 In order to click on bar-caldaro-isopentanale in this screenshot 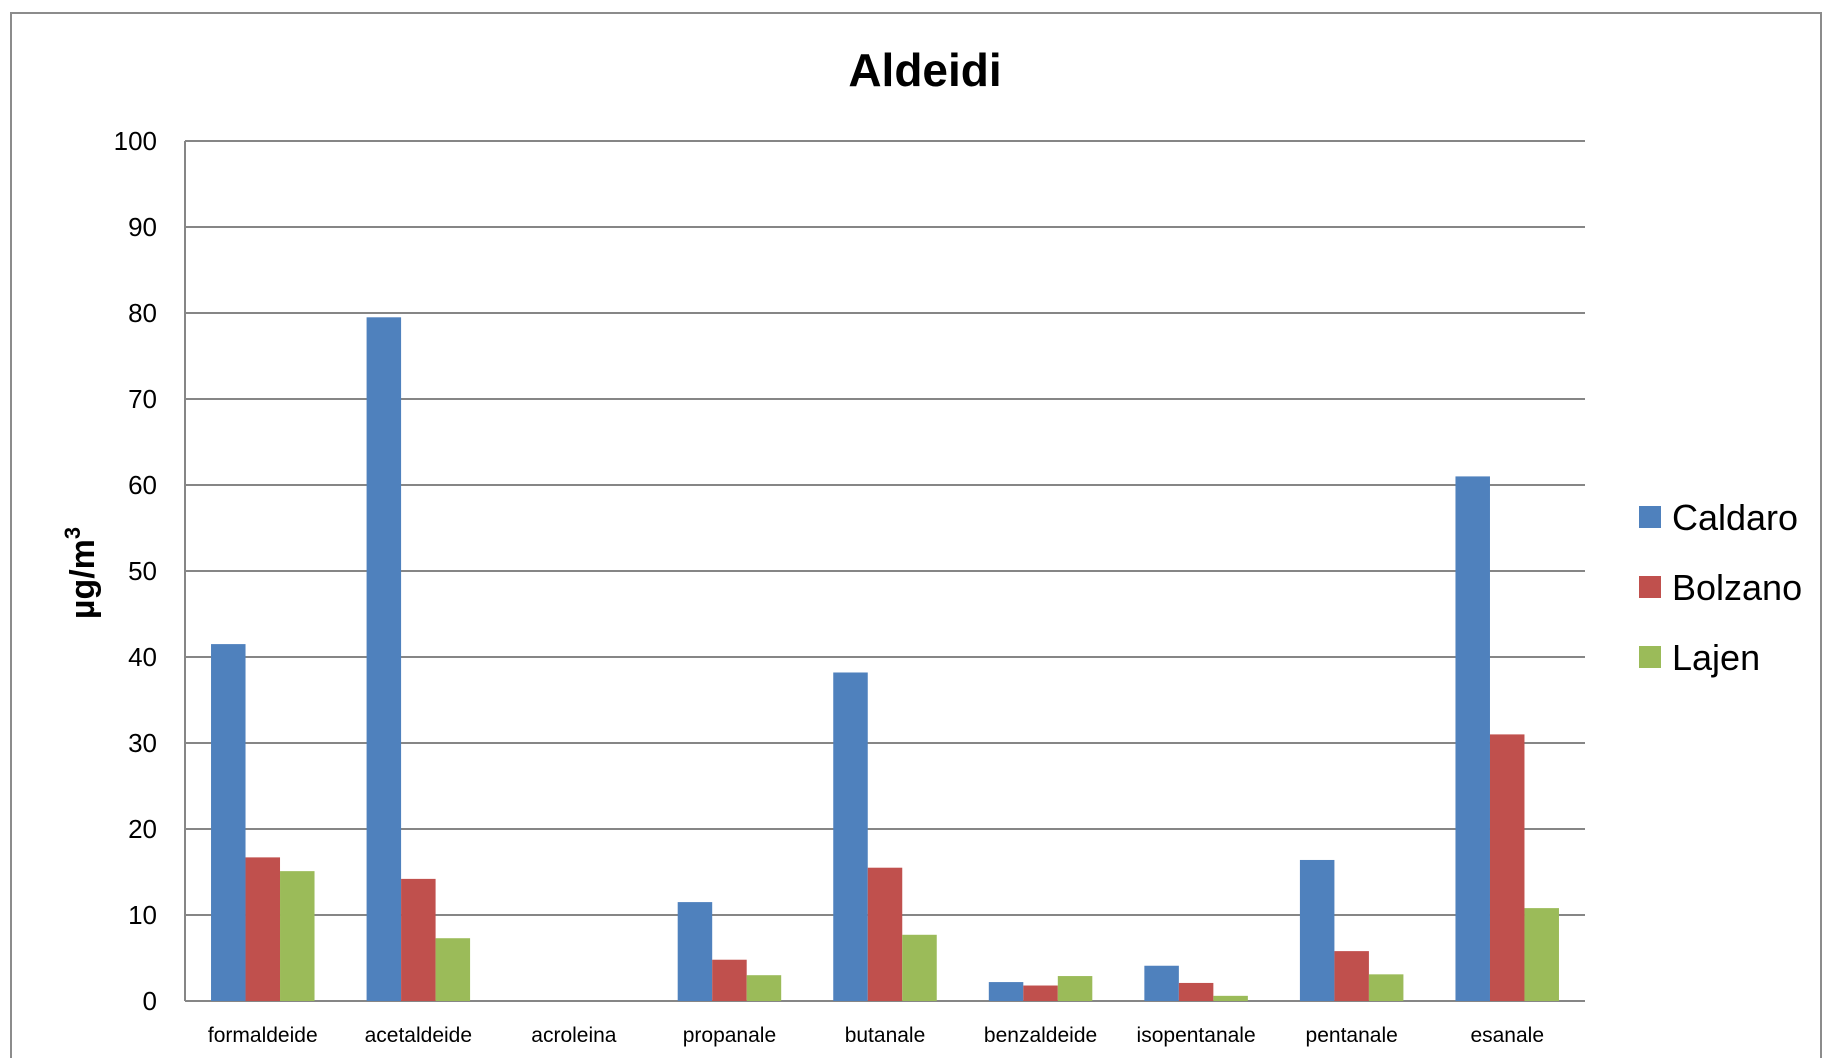, I will do `click(1161, 983)`.